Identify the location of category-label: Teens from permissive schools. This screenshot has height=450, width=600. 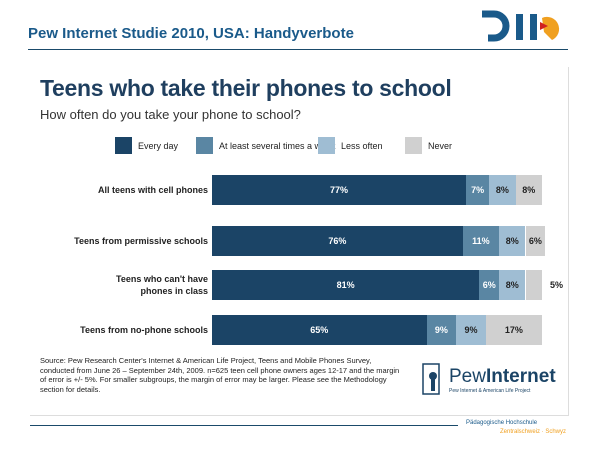
(141, 241).